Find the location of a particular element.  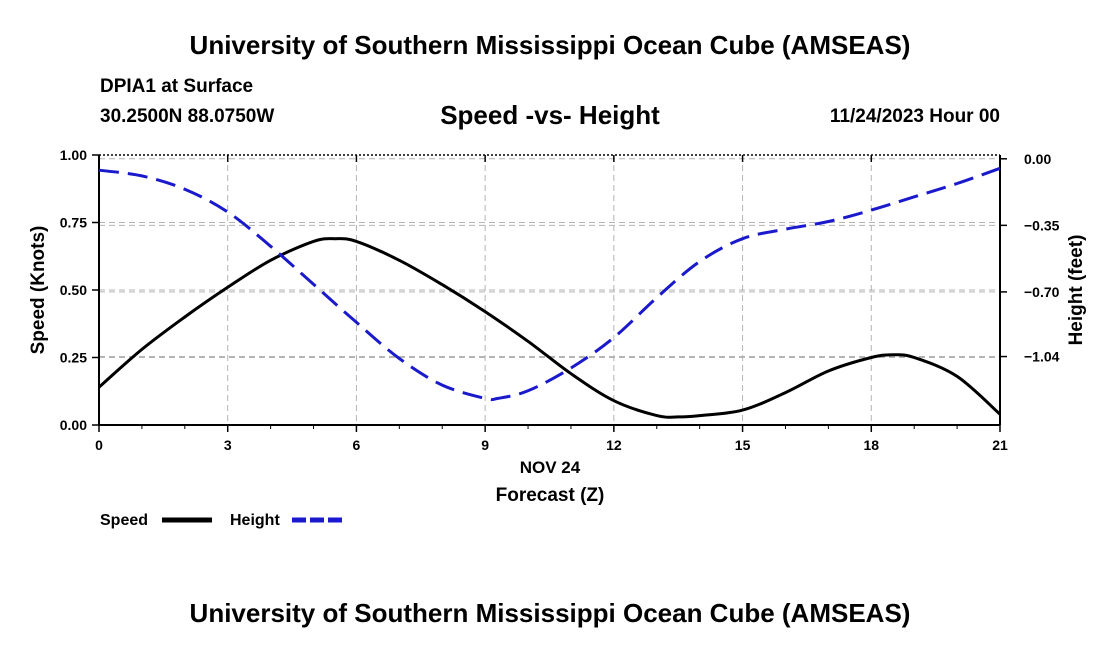

x-tick-label: 9 is located at coordinates (485, 445).